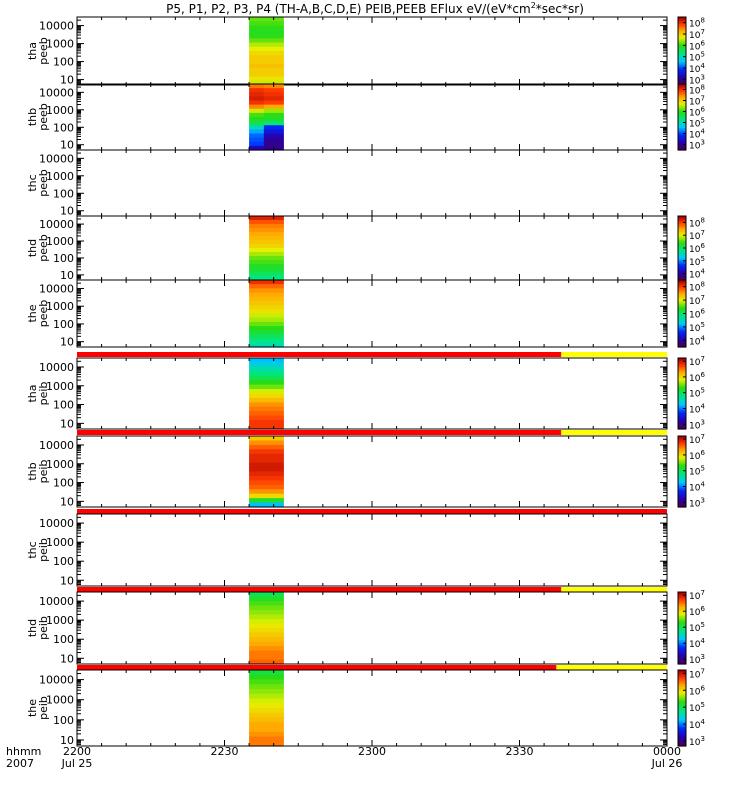 The height and width of the screenshot is (800, 750). What do you see at coordinates (32, 708) in the screenshot?
I see `panel-probe-label: the` at bounding box center [32, 708].